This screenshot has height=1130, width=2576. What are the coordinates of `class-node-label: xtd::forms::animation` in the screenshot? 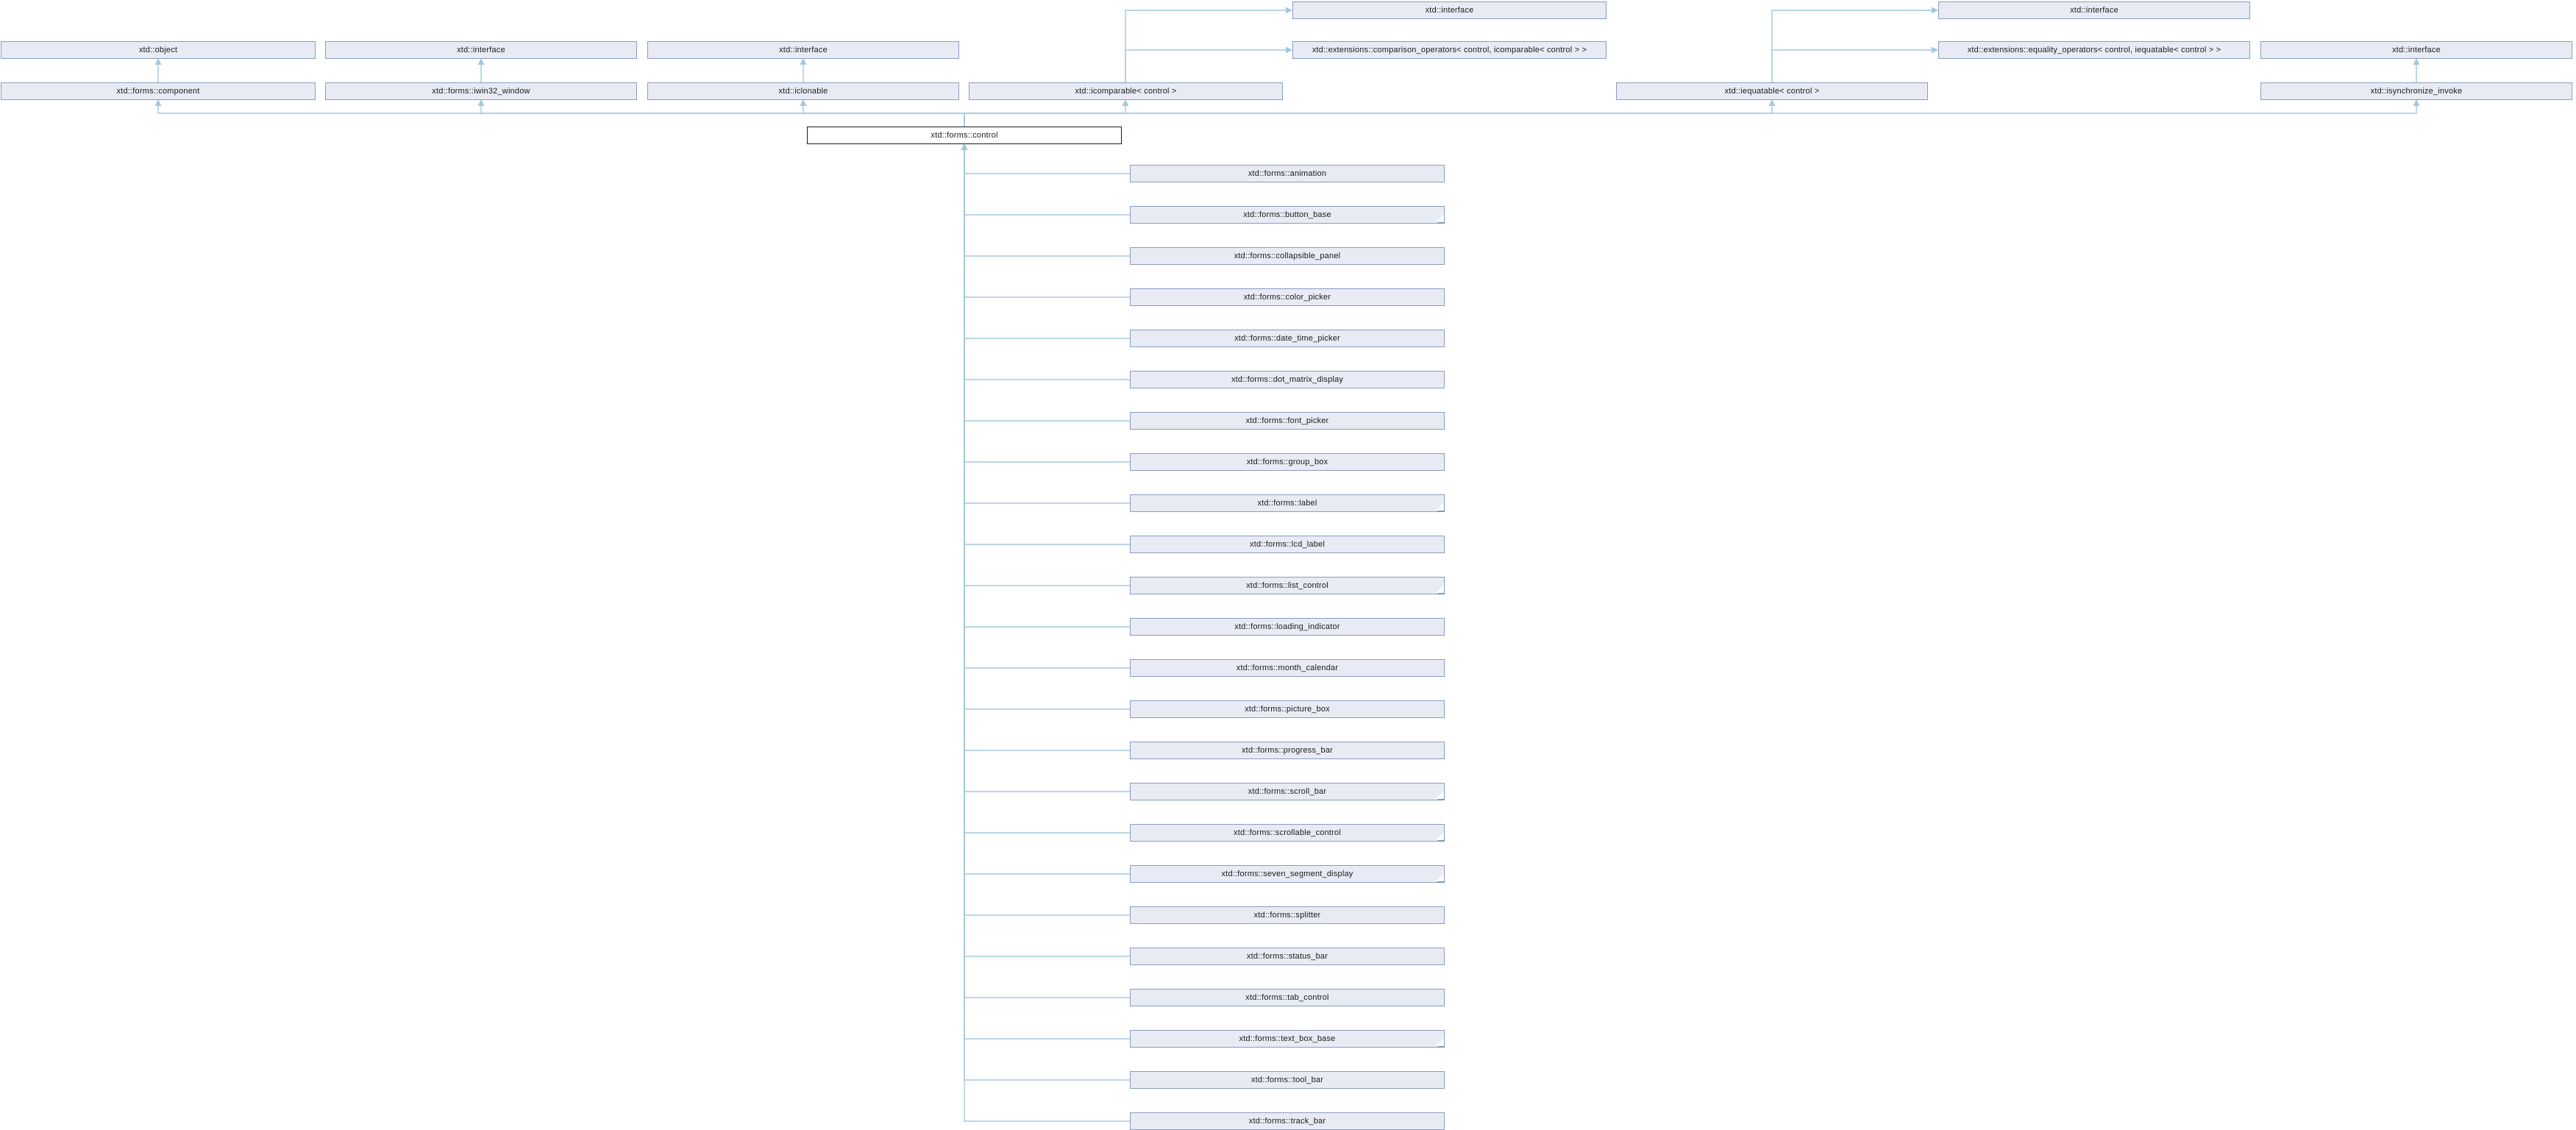 It's located at (1287, 173).